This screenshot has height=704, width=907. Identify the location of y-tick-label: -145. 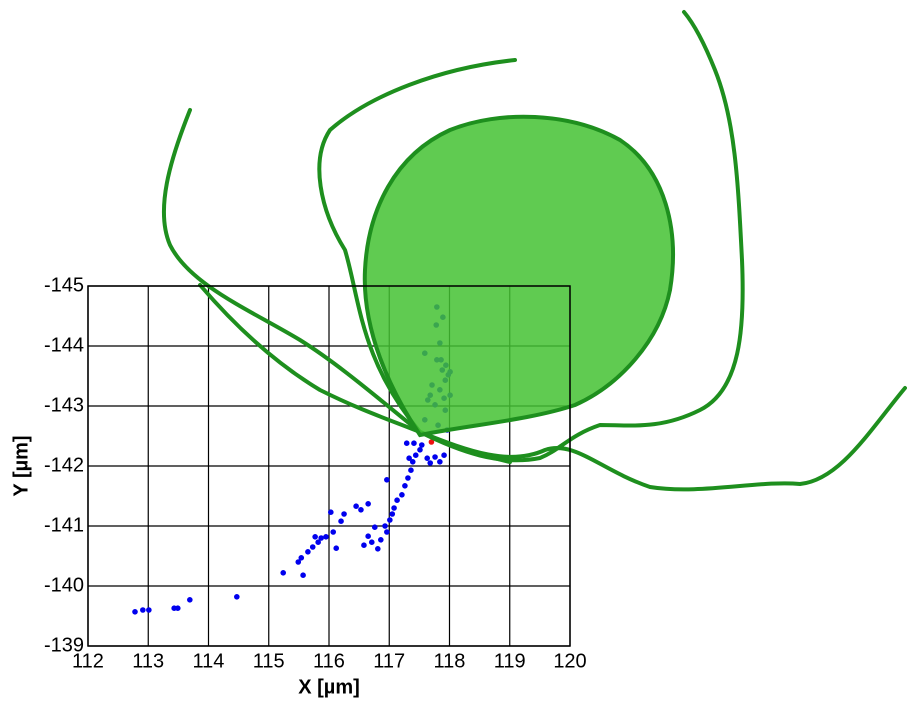
(64, 285).